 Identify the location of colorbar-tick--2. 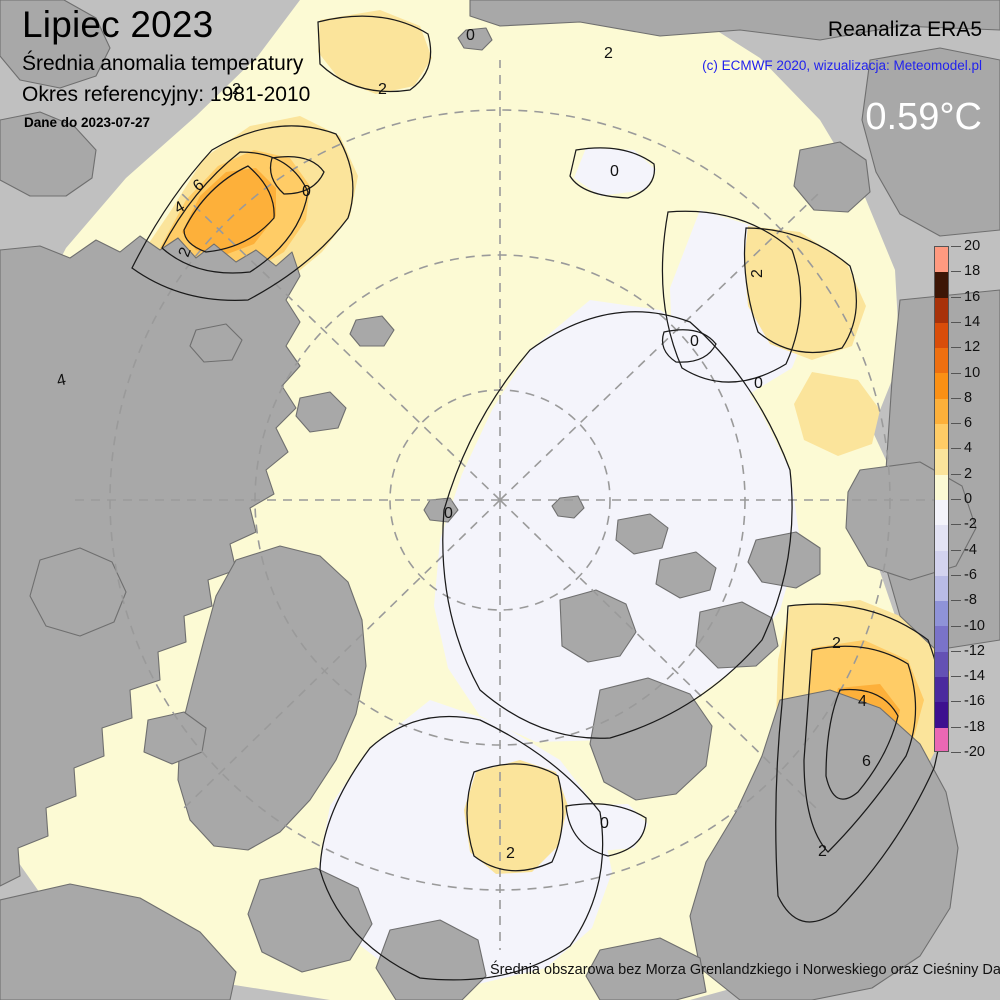
(956, 525).